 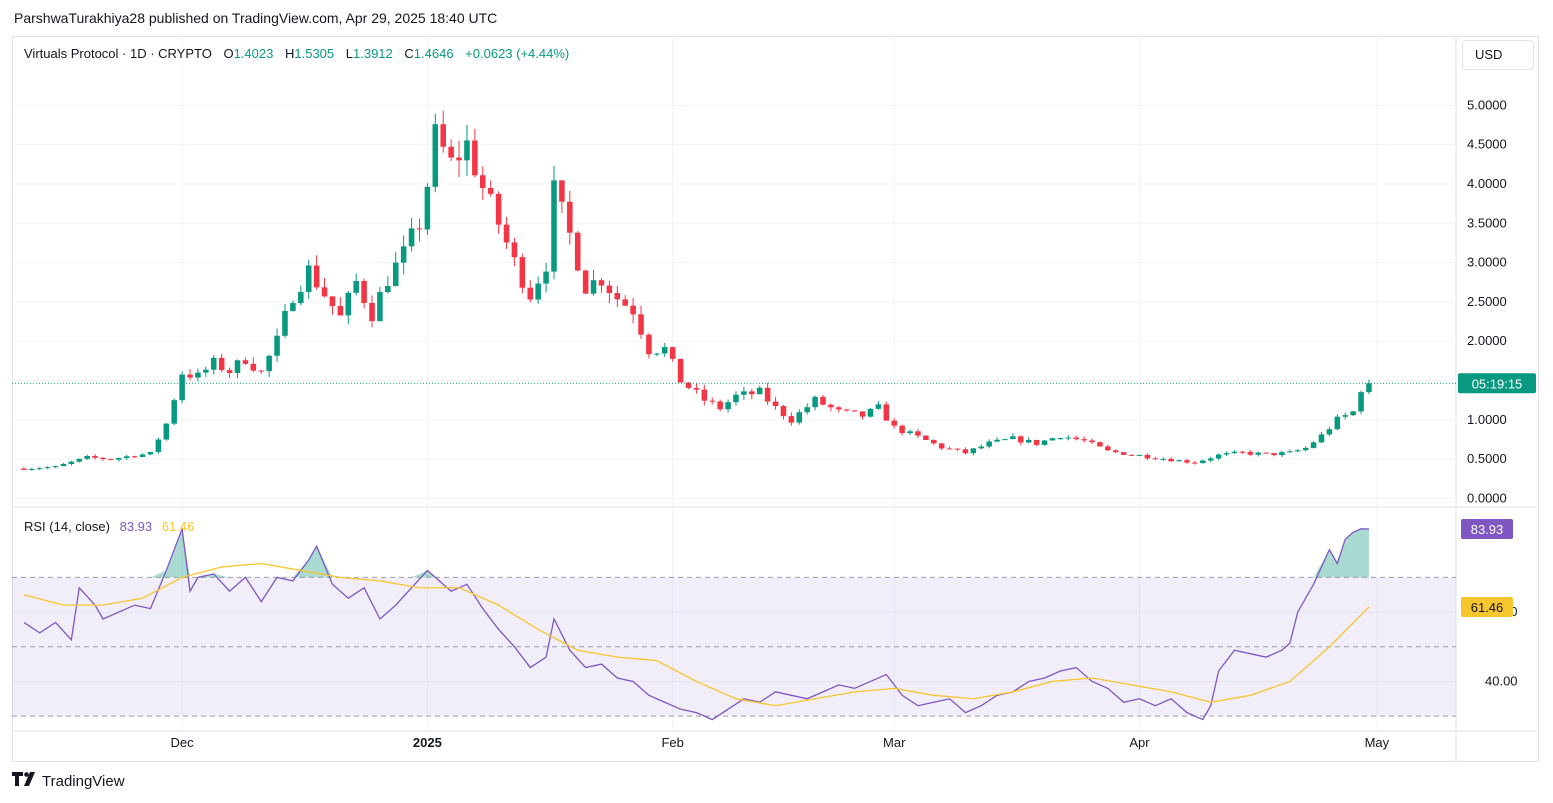 I want to click on low-value: 1.3912, so click(x=373, y=53).